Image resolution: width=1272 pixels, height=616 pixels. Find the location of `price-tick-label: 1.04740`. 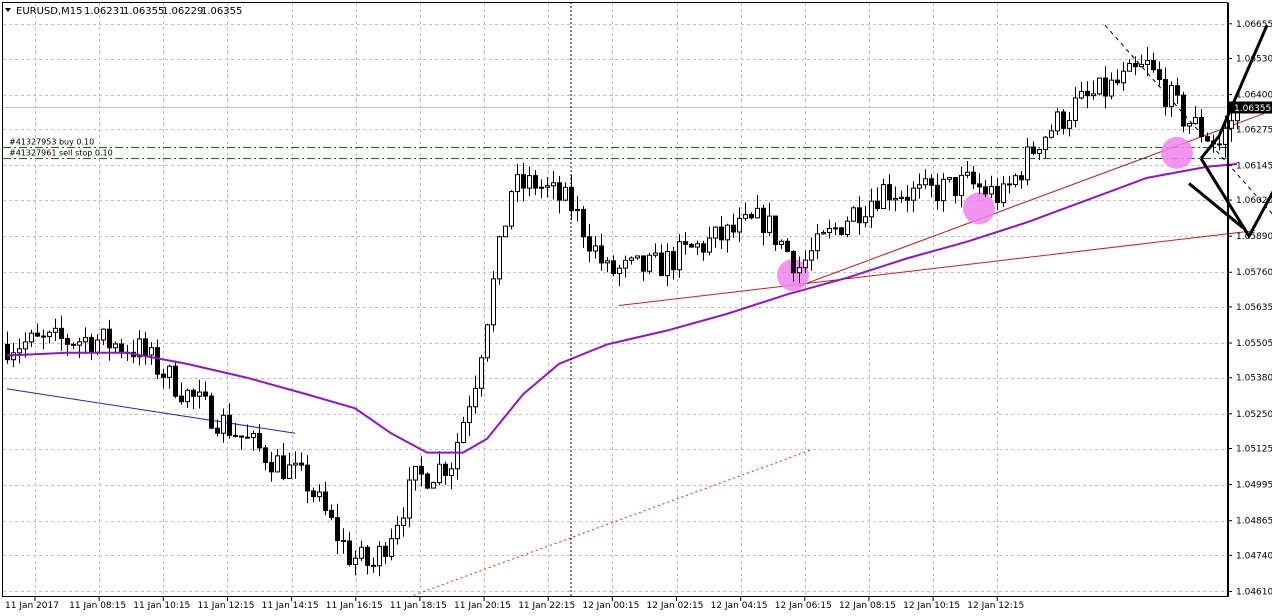

price-tick-label: 1.04740 is located at coordinates (1254, 556).